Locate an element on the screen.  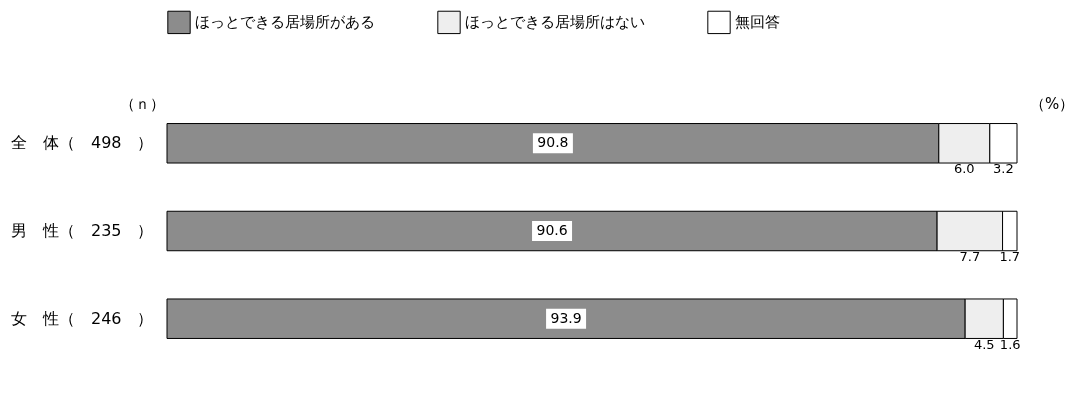
text: （ｎ） is located at coordinates (142, 104).